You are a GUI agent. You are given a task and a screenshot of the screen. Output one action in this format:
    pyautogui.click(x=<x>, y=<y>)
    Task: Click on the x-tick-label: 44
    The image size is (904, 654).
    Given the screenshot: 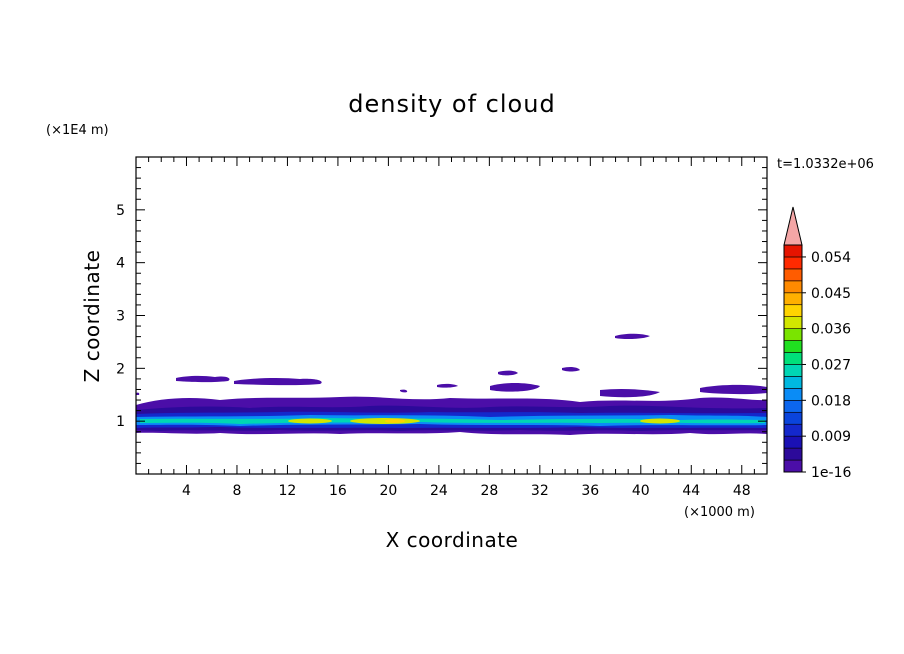 What is the action you would take?
    pyautogui.click(x=691, y=491)
    